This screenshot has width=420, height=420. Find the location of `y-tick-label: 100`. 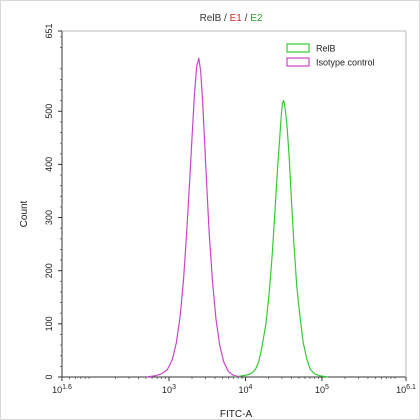

y-tick-label: 100 is located at coordinates (49, 323).